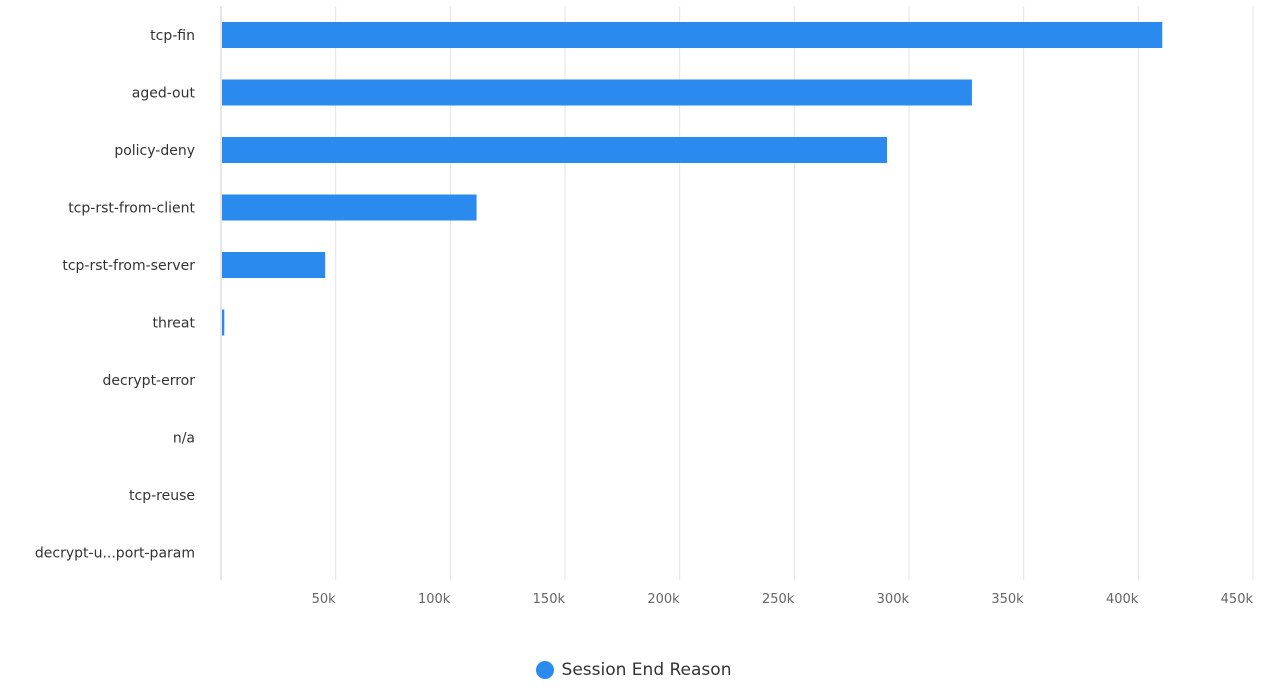 The width and height of the screenshot is (1267, 691). I want to click on legend-marker-icon, so click(544, 670).